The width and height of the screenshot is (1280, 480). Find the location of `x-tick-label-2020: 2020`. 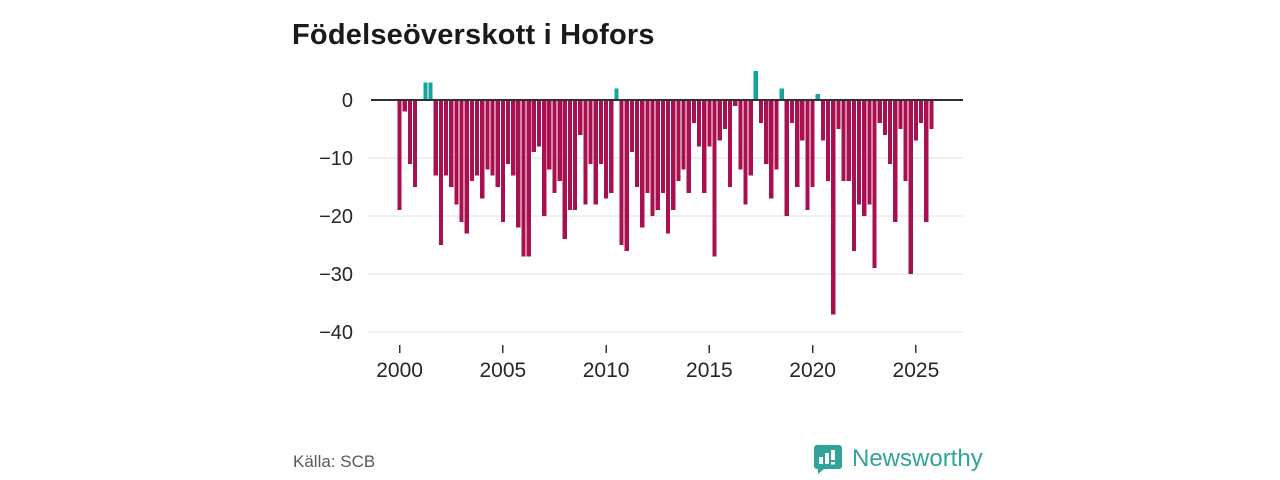

x-tick-label-2020: 2020 is located at coordinates (812, 370).